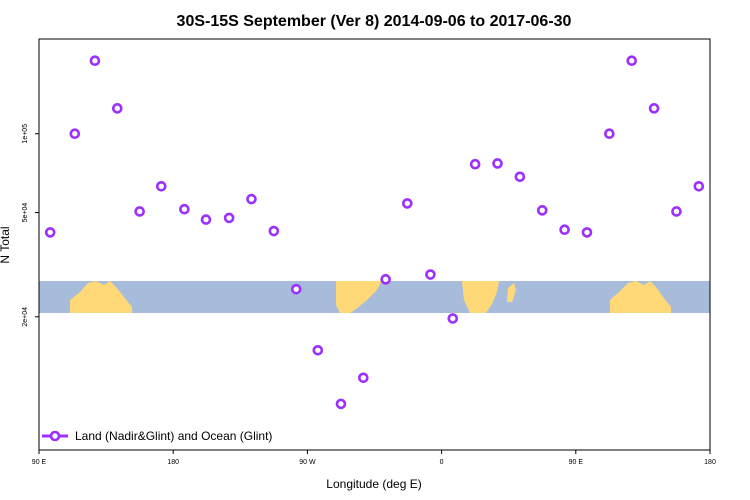  I want to click on y-axis-title: N Total, so click(6, 244).